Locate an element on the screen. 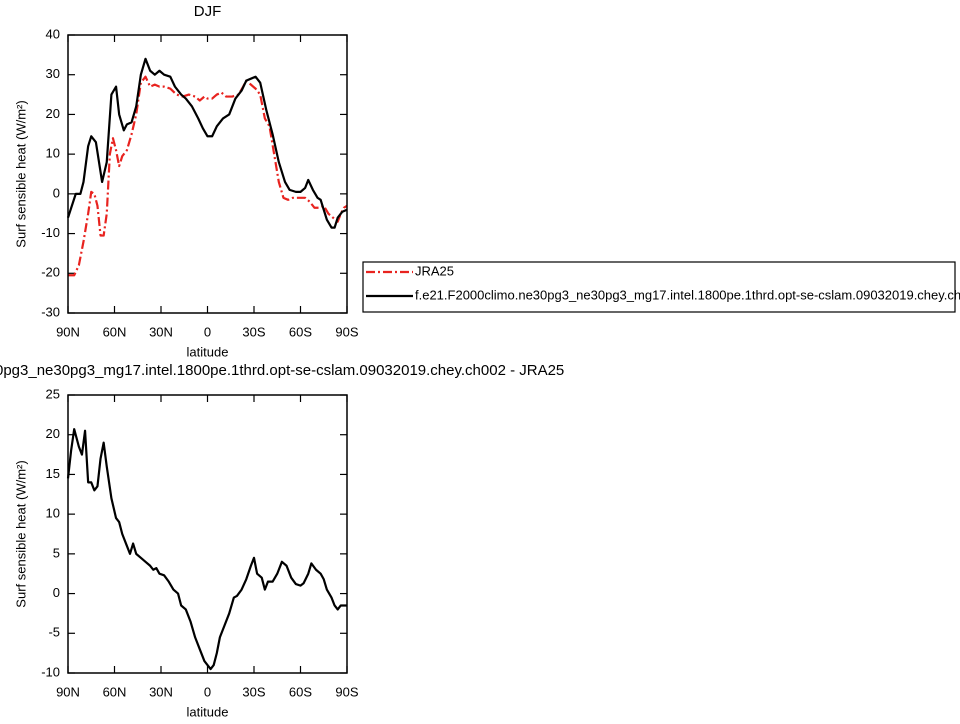 The height and width of the screenshot is (724, 960). y-tick-label: -20 is located at coordinates (50, 272).